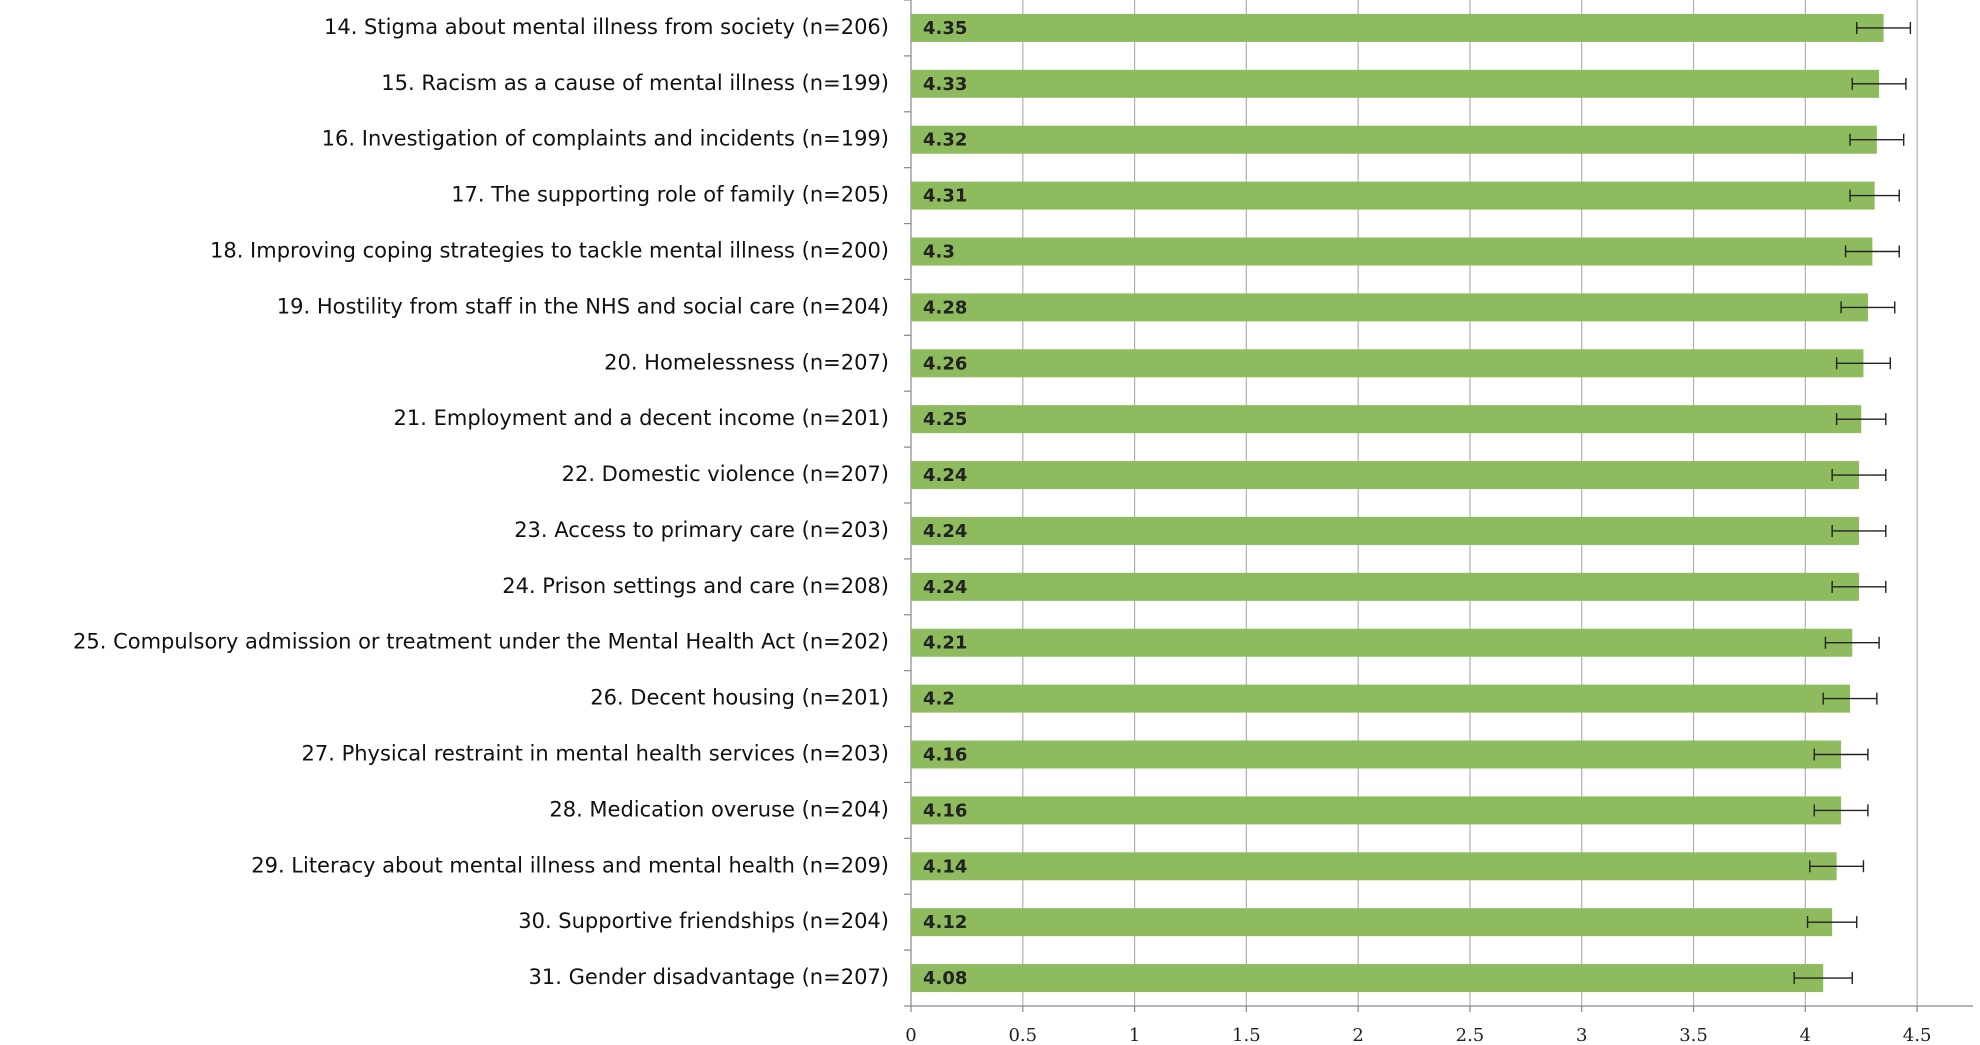 Image resolution: width=1980 pixels, height=1045 pixels. Describe the element at coordinates (945, 307) in the screenshot. I see `value-label: 4.28` at that location.